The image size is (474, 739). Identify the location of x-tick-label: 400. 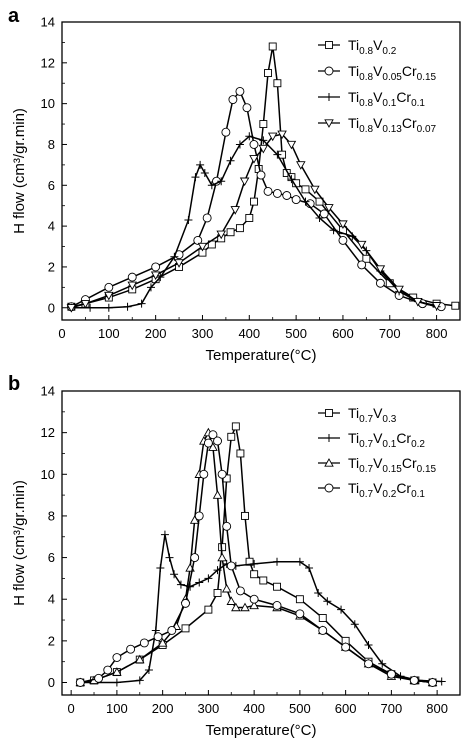
(254, 708).